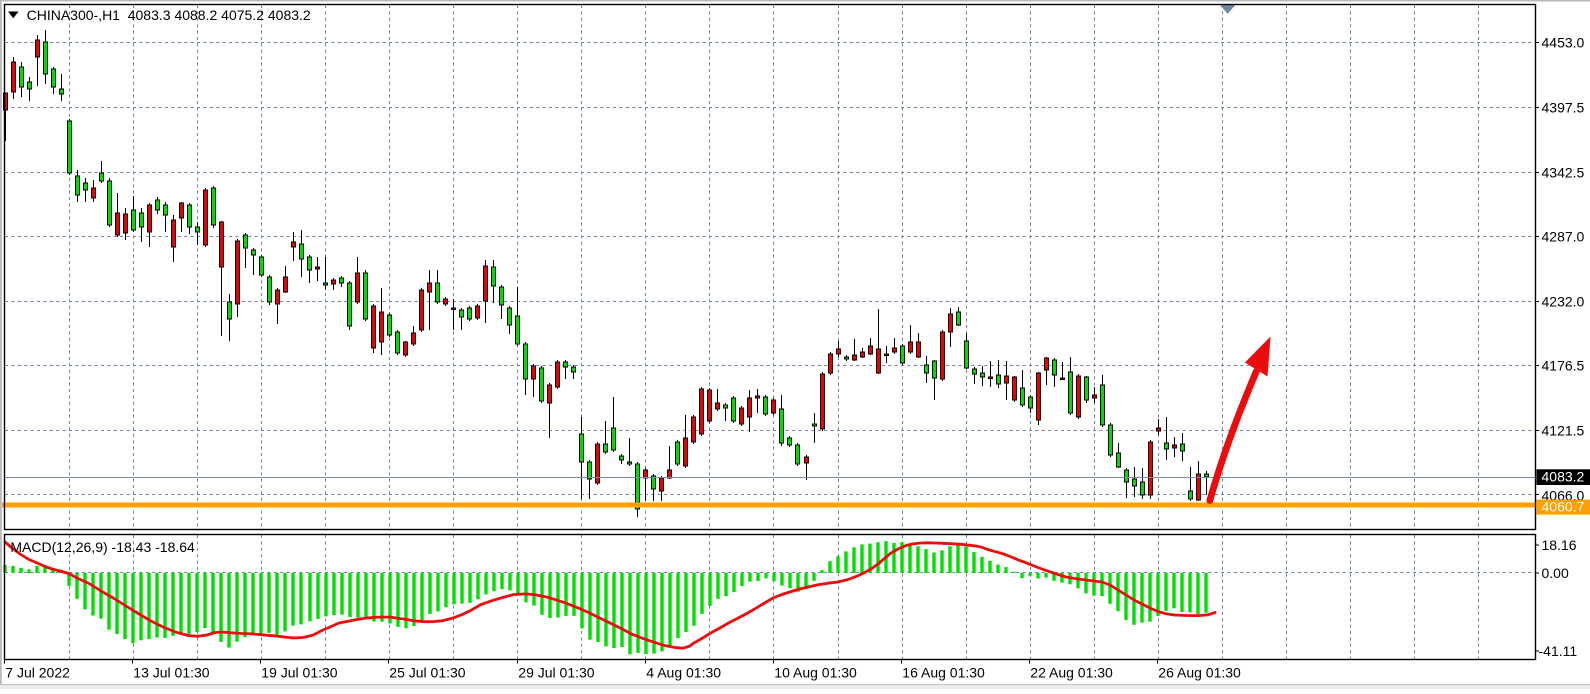 The image size is (1590, 694). I want to click on svg-text: 4287.0, so click(1563, 236).